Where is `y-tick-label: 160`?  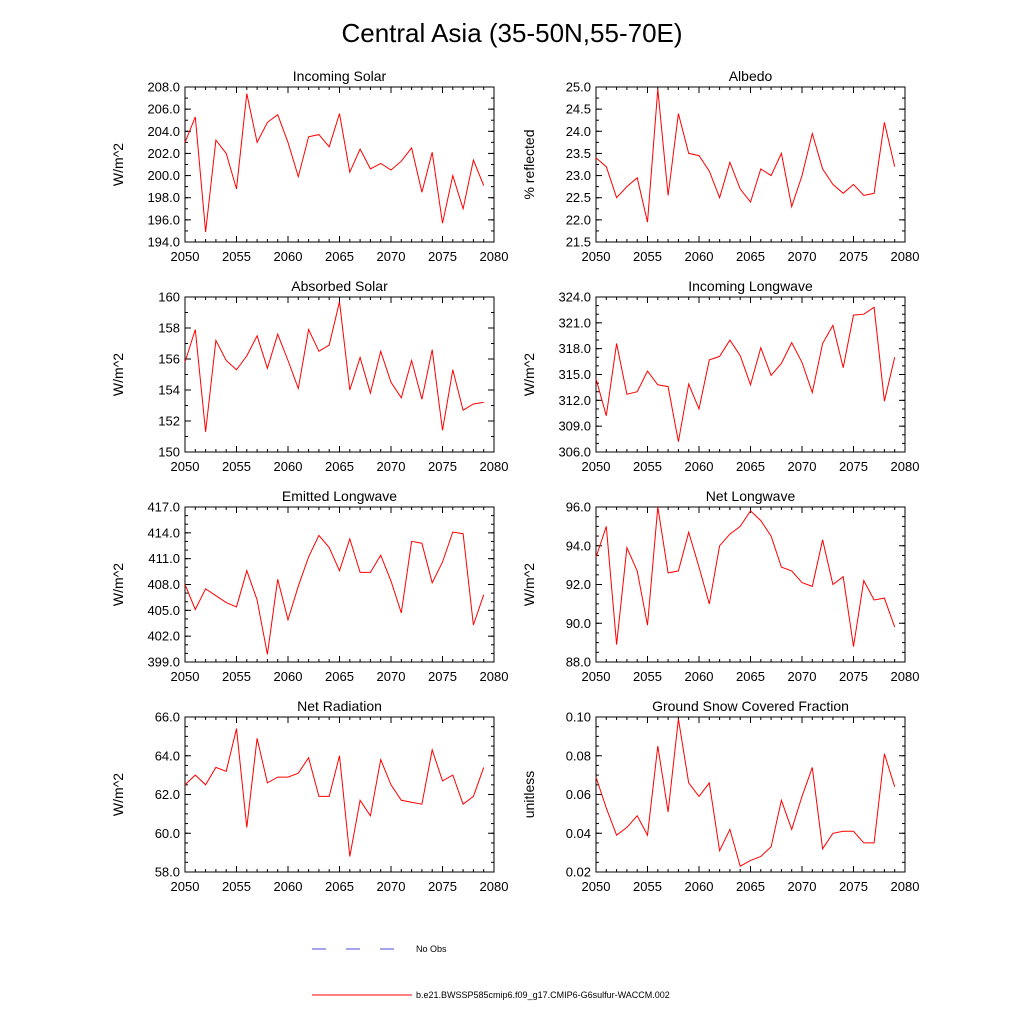
y-tick-label: 160 is located at coordinates (169, 297).